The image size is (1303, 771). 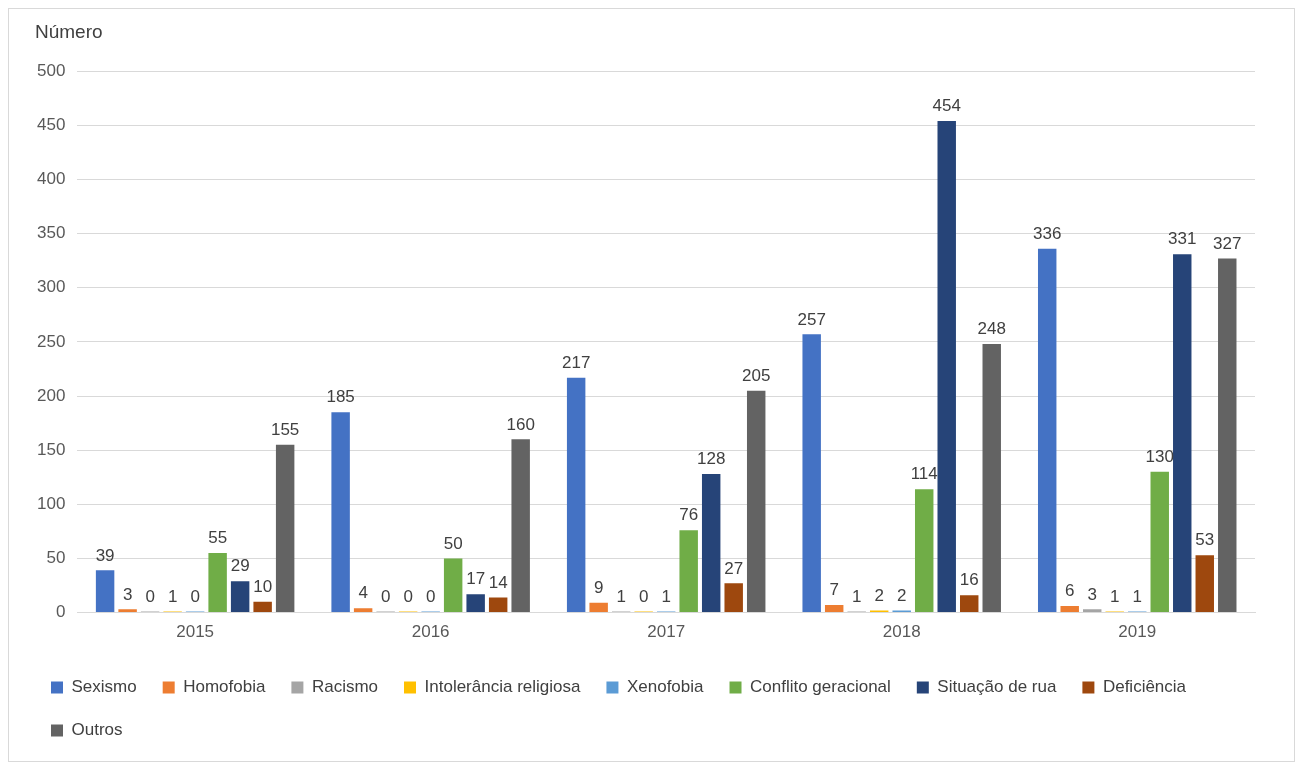 What do you see at coordinates (51, 449) in the screenshot?
I see `y-tick-label: 150` at bounding box center [51, 449].